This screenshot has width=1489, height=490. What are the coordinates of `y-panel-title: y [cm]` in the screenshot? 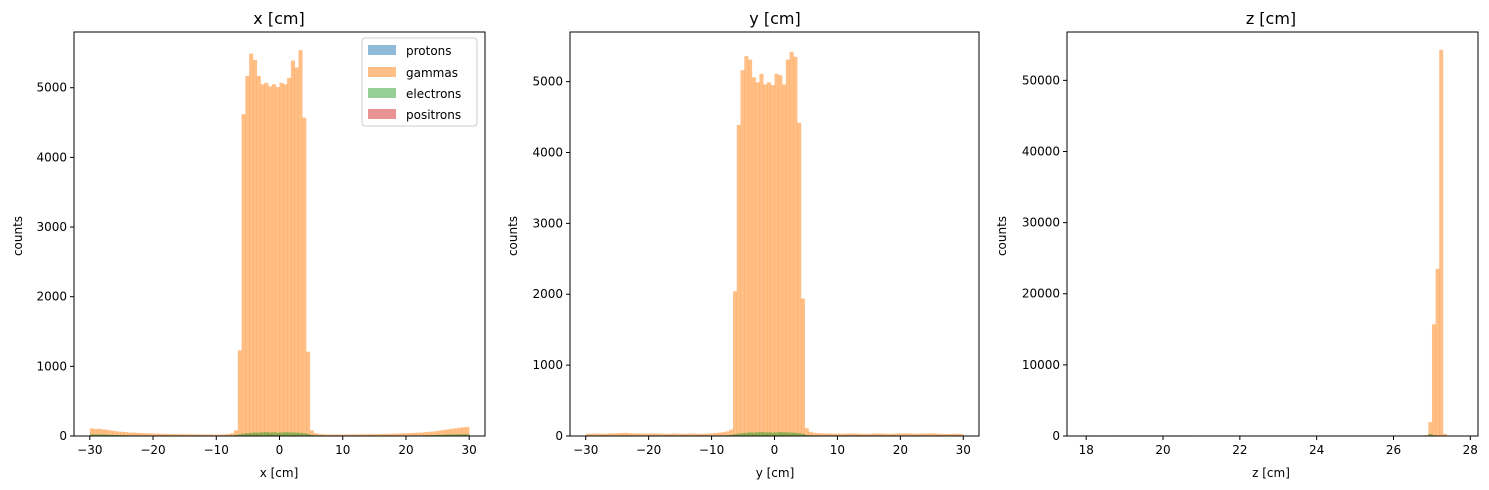 It's located at (774, 18).